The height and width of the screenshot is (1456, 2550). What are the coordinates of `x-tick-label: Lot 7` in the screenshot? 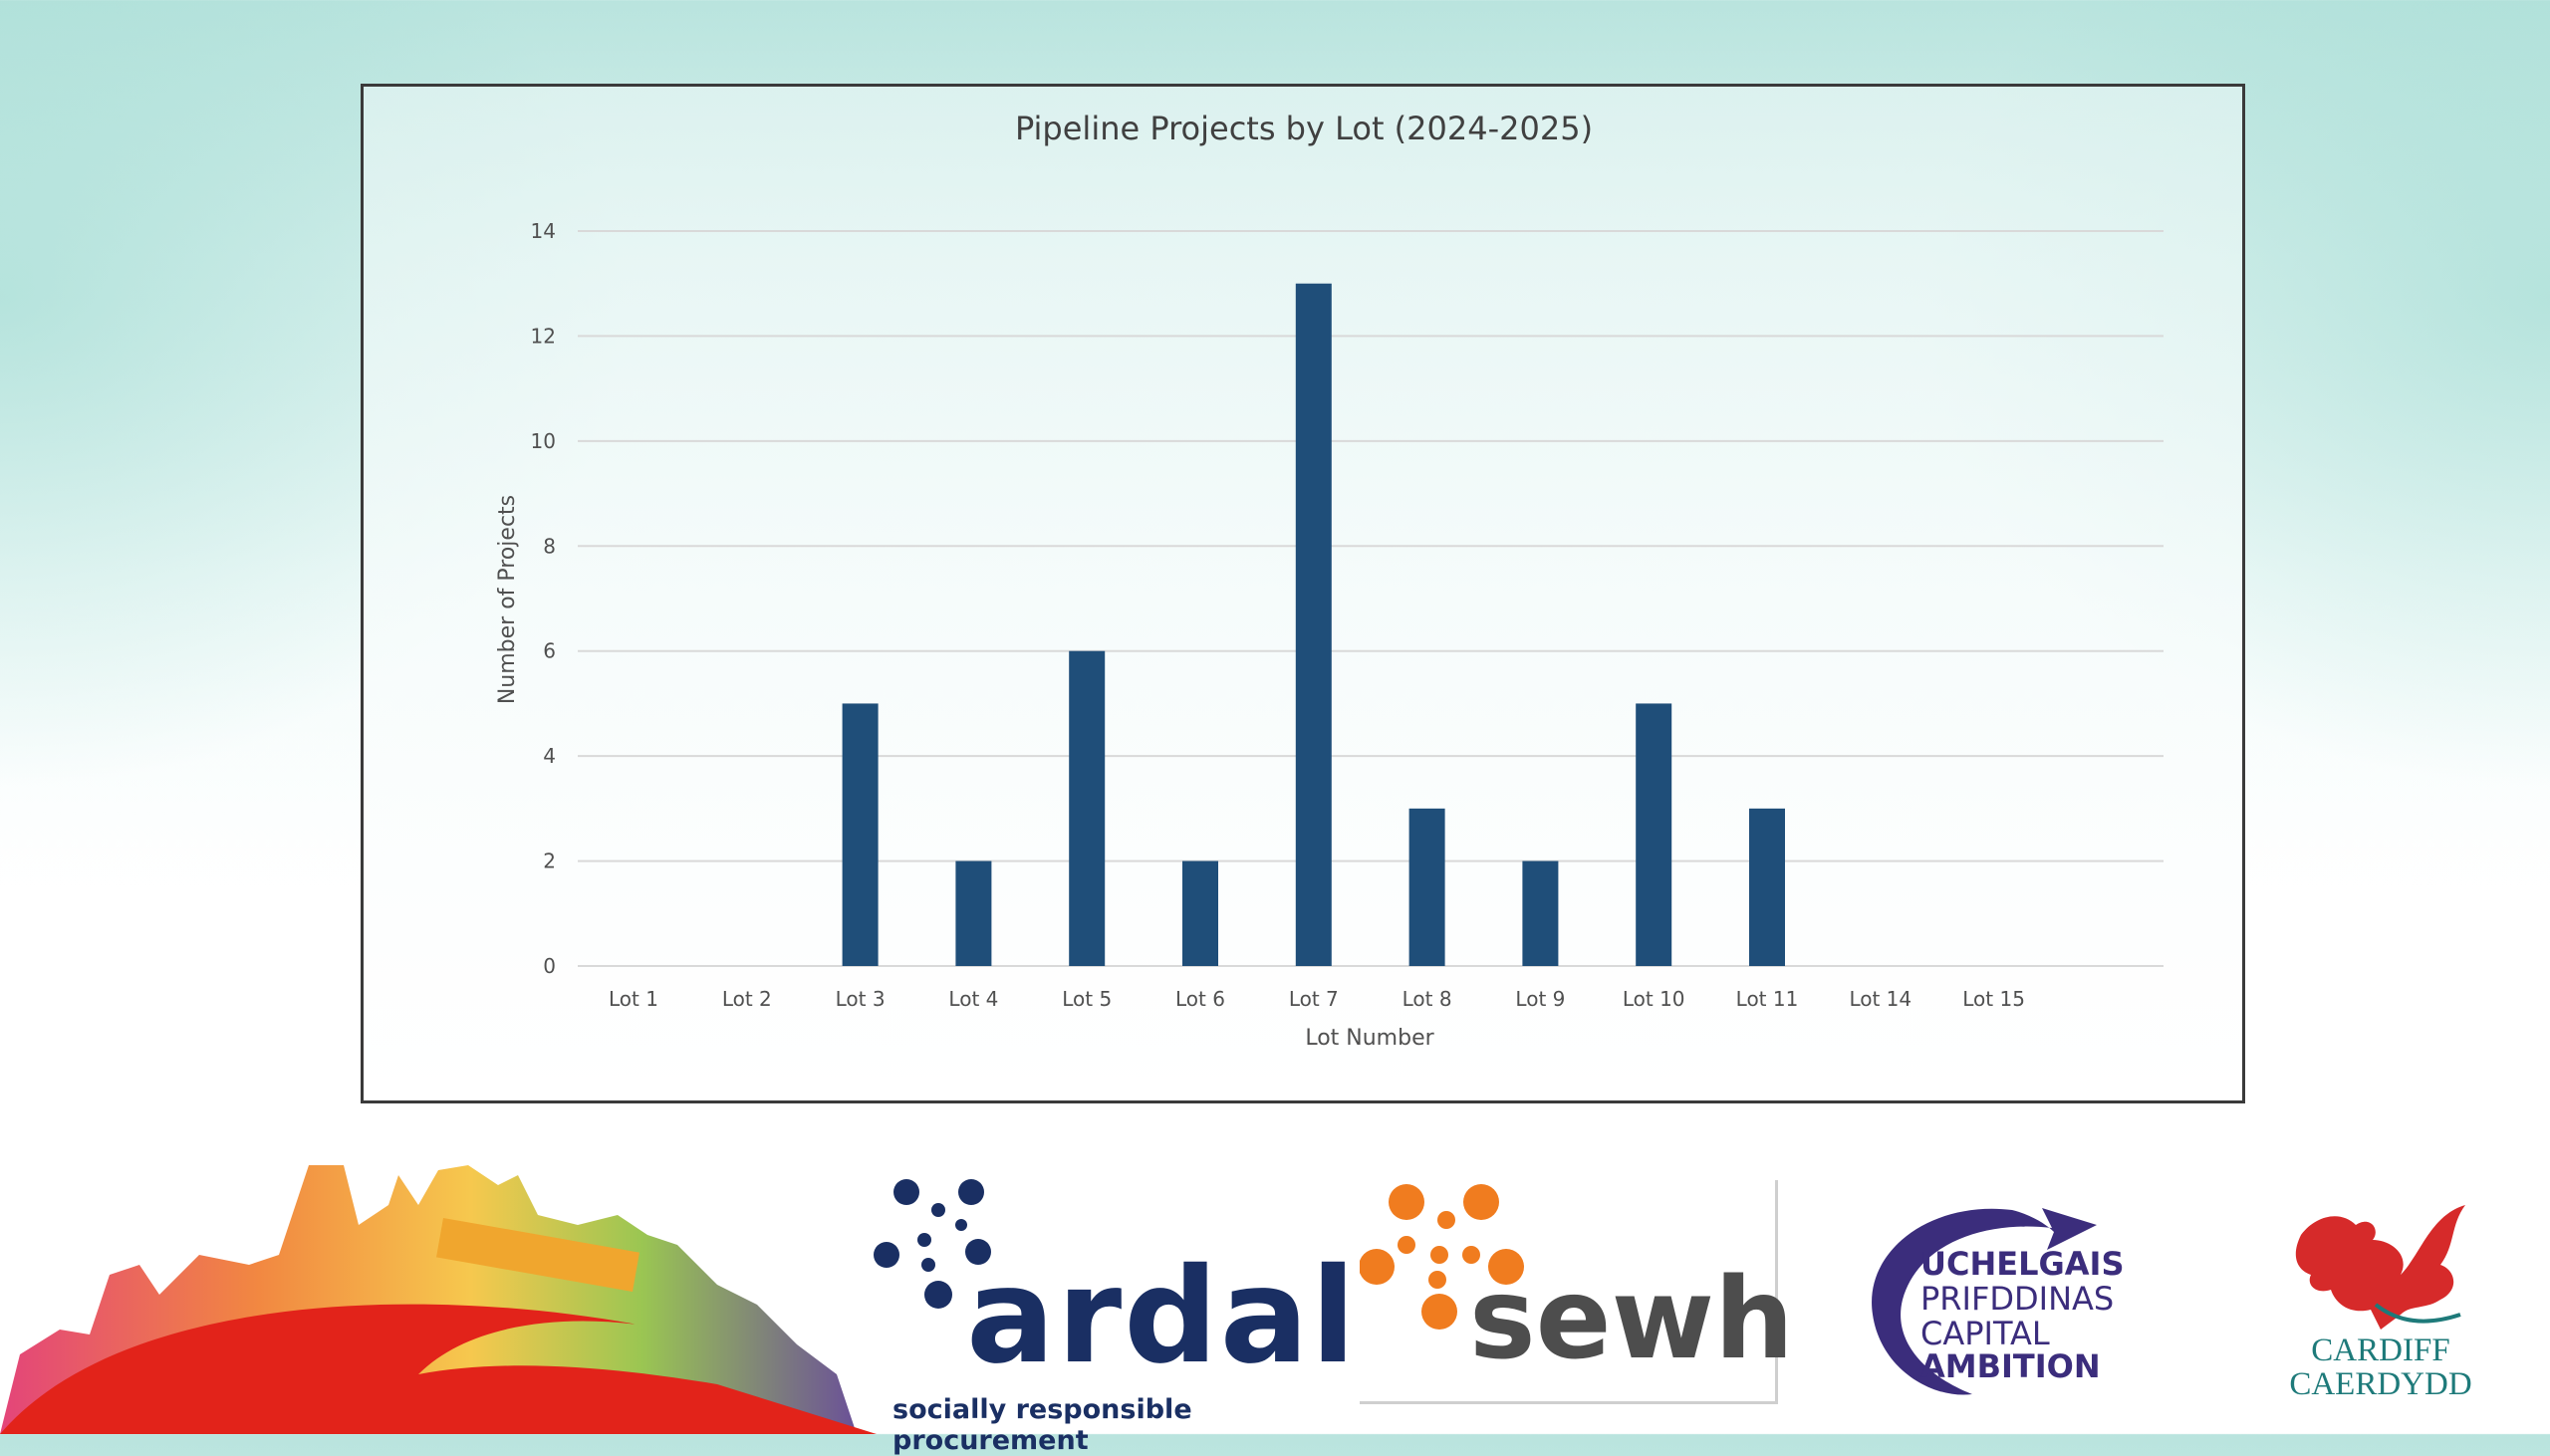 It's located at (1314, 999).